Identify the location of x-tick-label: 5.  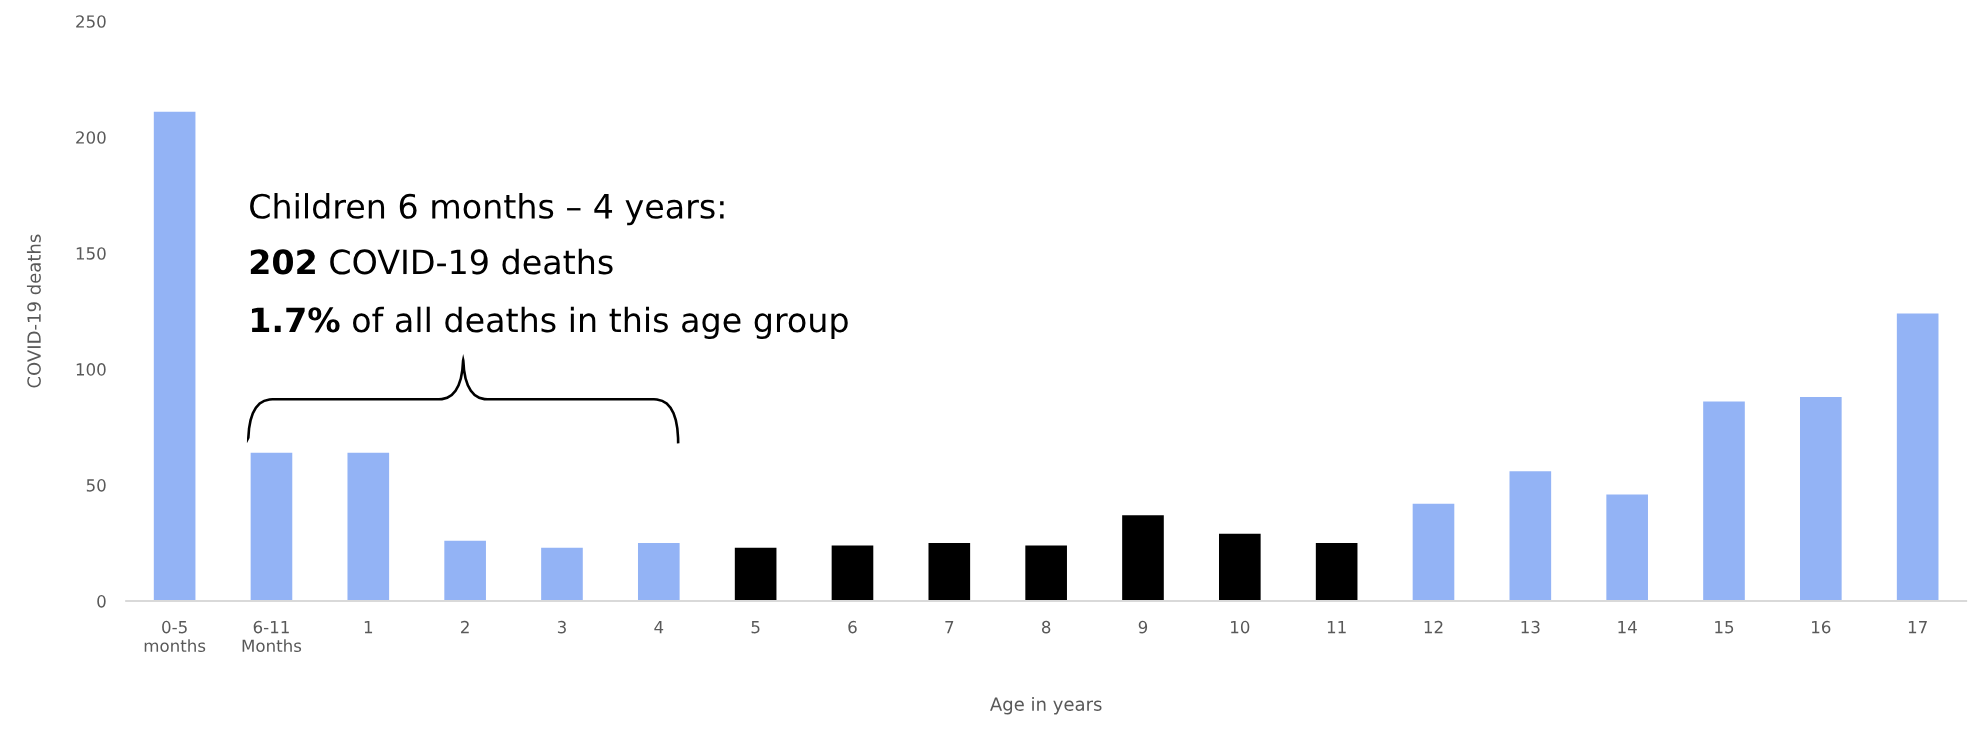
(755, 627).